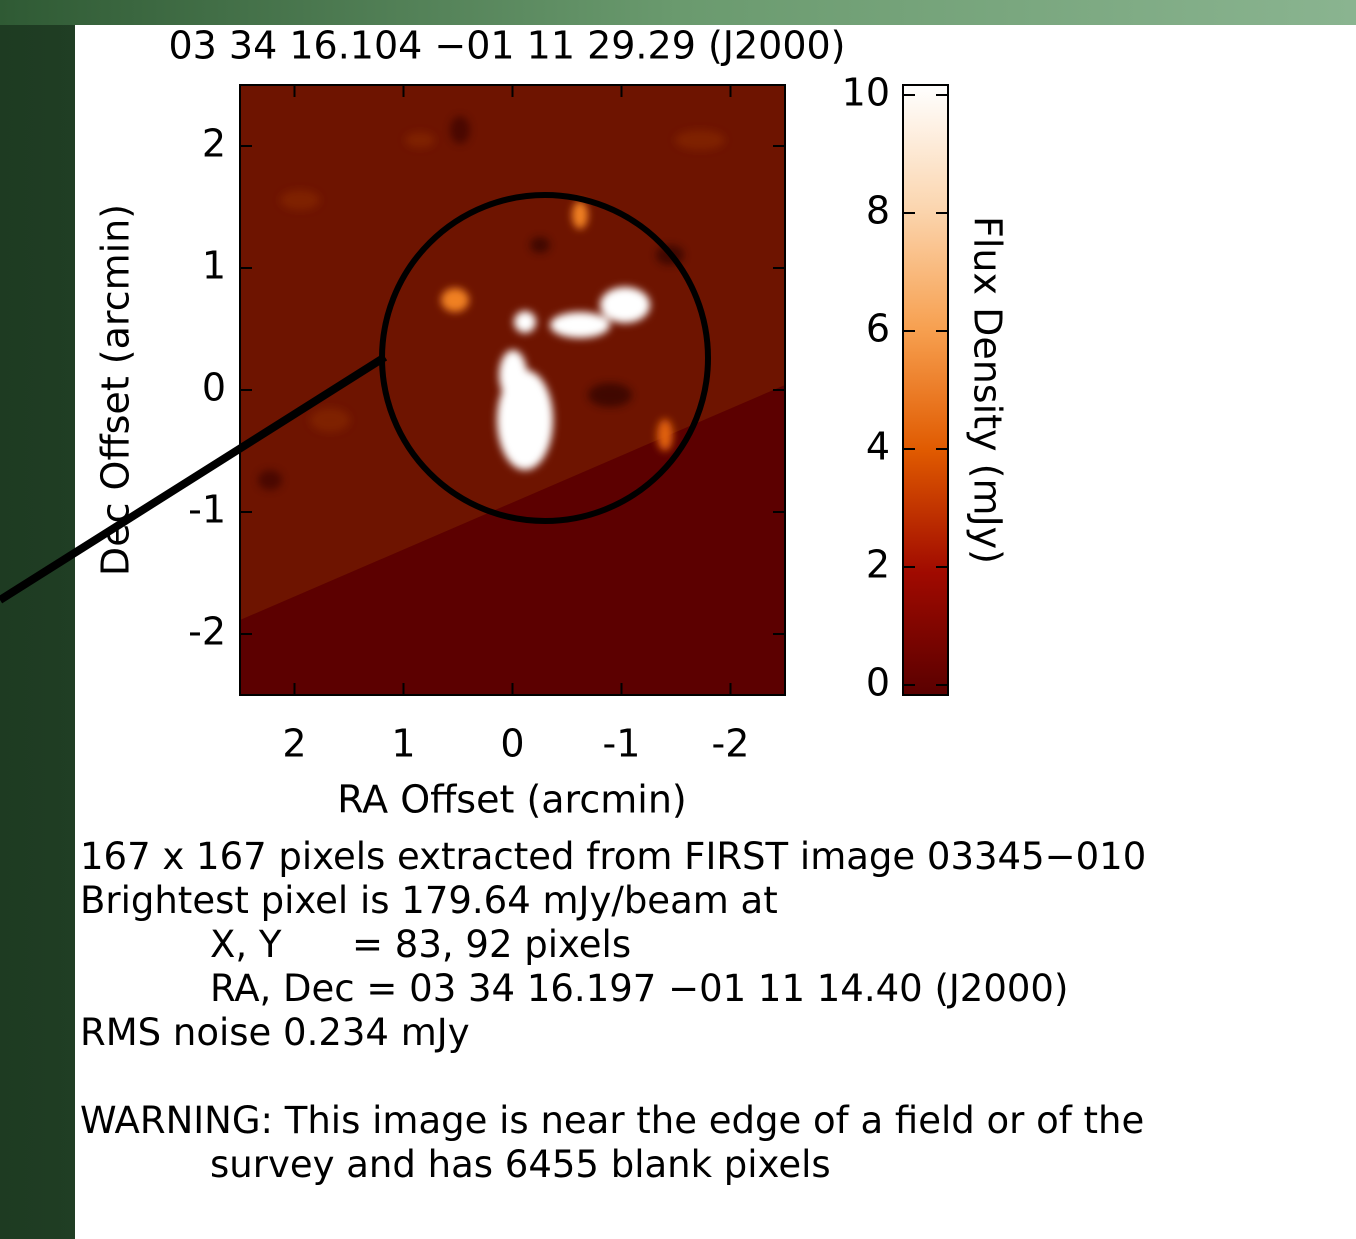  I want to click on y-tick-label: 1, so click(214, 266).